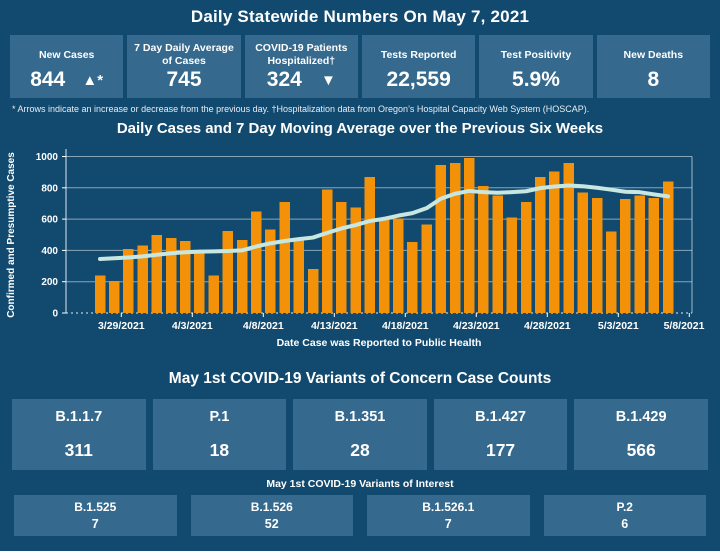 Image resolution: width=720 pixels, height=558 pixels. What do you see at coordinates (500, 417) in the screenshot?
I see `variant-name: B.1.427` at bounding box center [500, 417].